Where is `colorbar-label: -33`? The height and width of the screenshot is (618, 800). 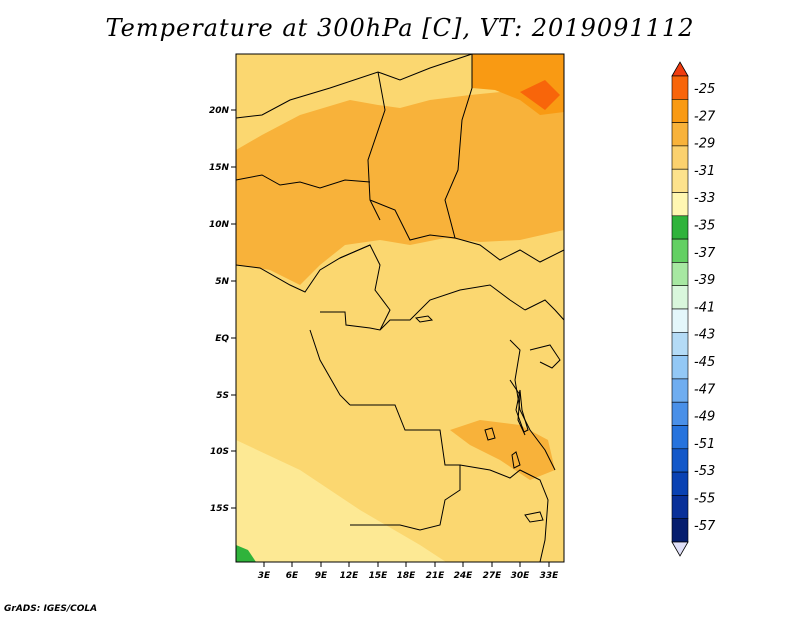
colorbar-label: -33 is located at coordinates (704, 198).